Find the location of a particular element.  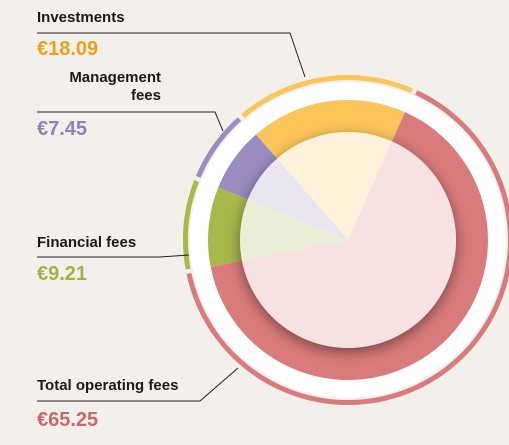

label: Total operating fees is located at coordinates (108, 385).